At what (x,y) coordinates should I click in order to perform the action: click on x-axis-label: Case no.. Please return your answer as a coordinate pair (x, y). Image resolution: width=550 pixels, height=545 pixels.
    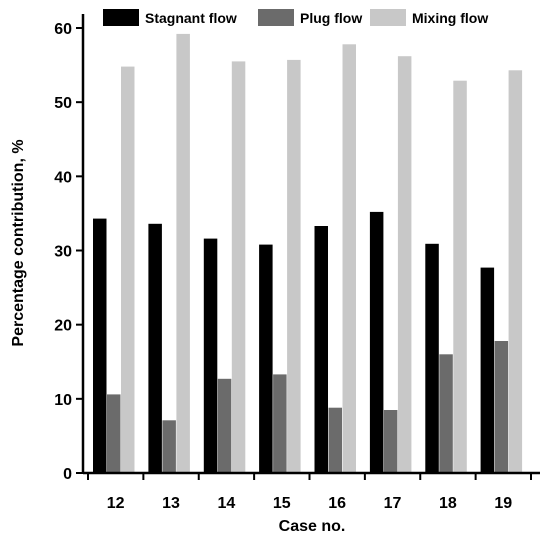
    Looking at the image, I should click on (312, 526).